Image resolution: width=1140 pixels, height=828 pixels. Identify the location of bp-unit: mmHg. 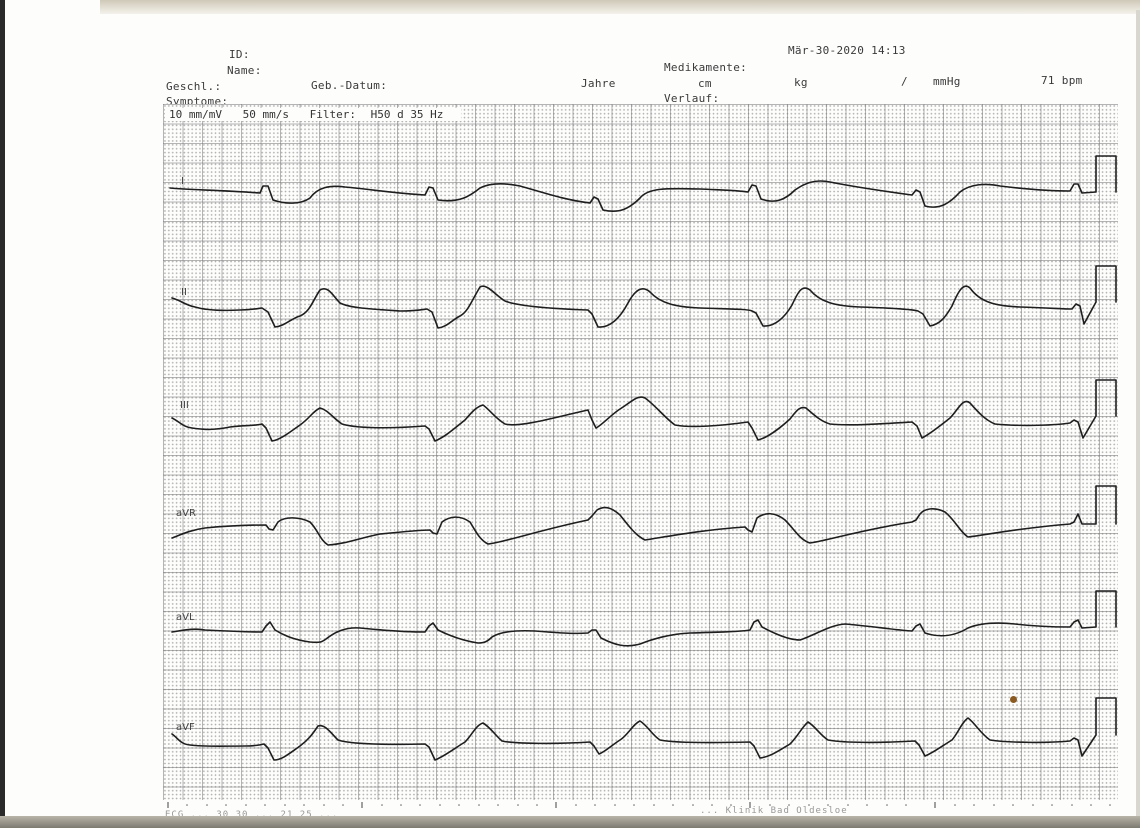
(947, 81).